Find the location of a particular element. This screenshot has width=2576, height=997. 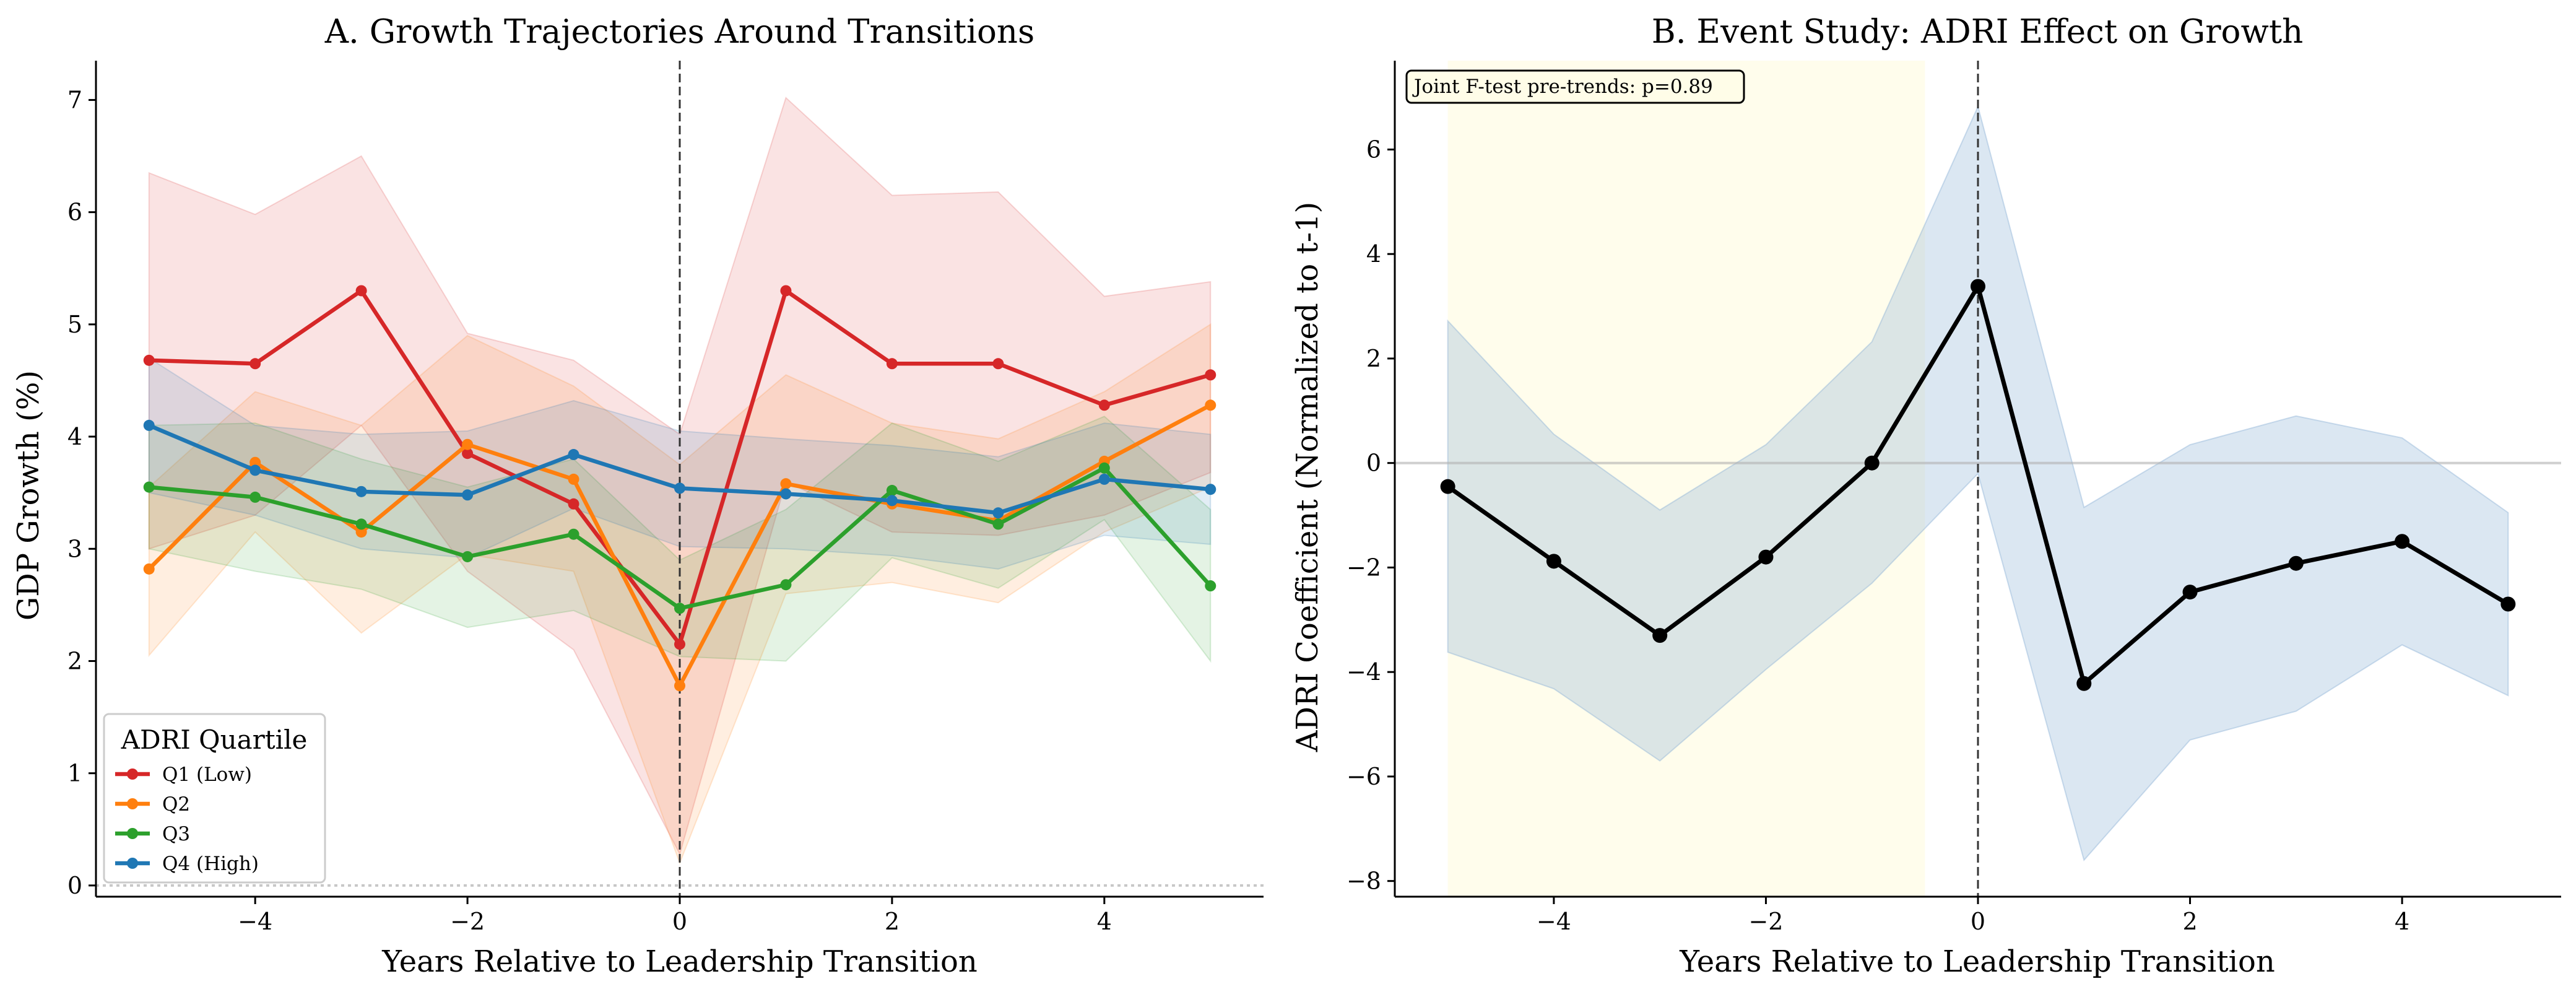

y-tick-label: 6 is located at coordinates (74, 212).